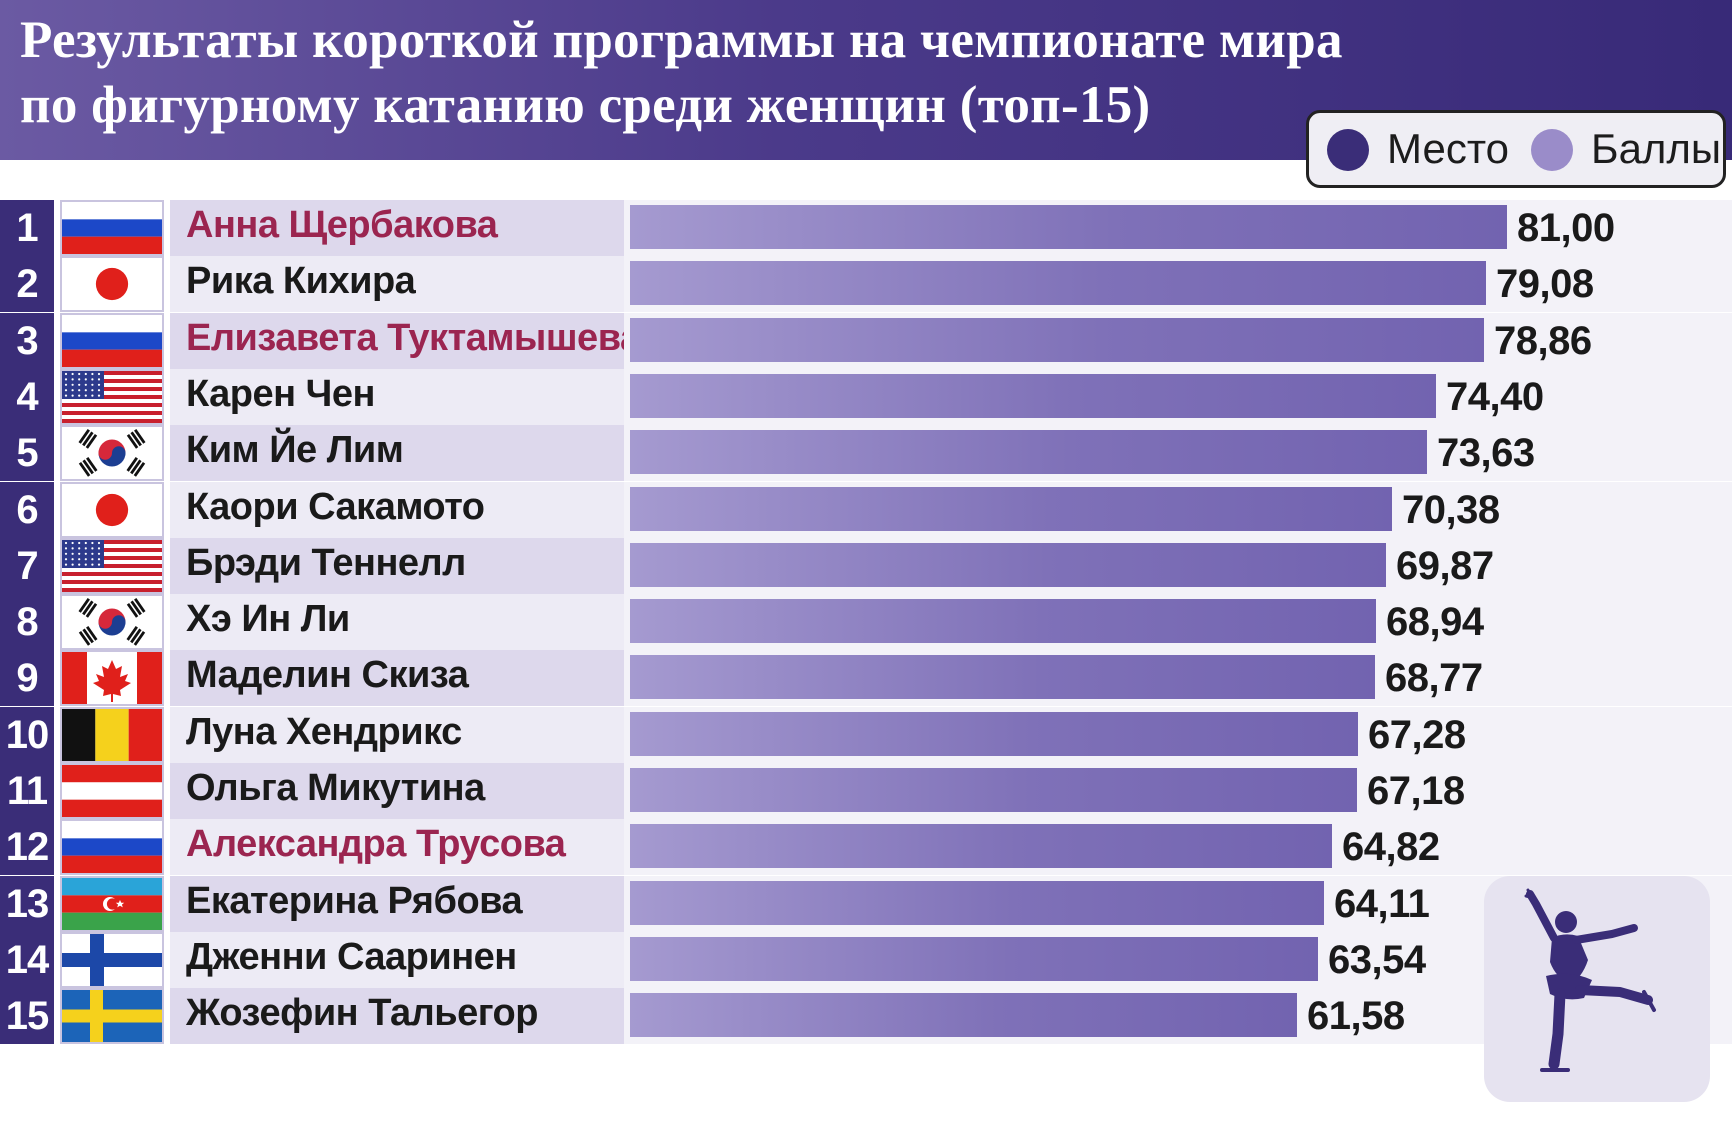  I want to click on athlete-name-cell: Рика Кихира, so click(397, 284).